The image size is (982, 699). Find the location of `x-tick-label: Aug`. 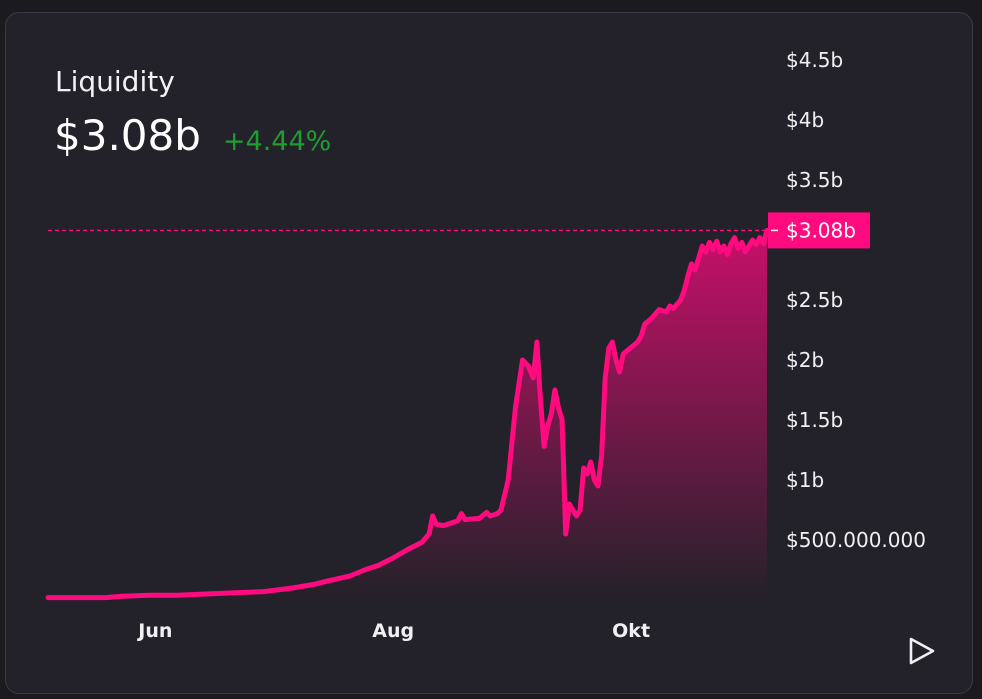

x-tick-label: Aug is located at coordinates (393, 631).